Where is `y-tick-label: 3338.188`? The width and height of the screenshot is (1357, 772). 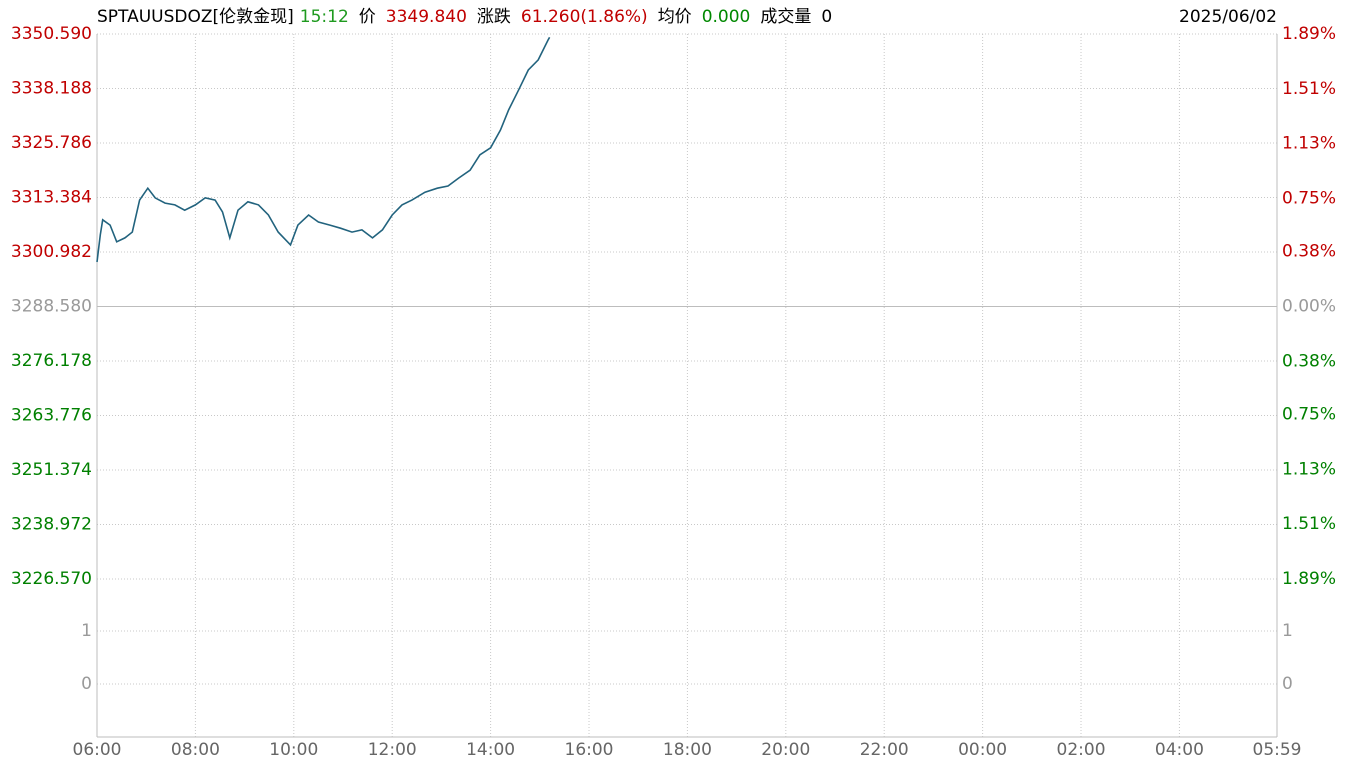
y-tick-label: 3338.188 is located at coordinates (51, 89).